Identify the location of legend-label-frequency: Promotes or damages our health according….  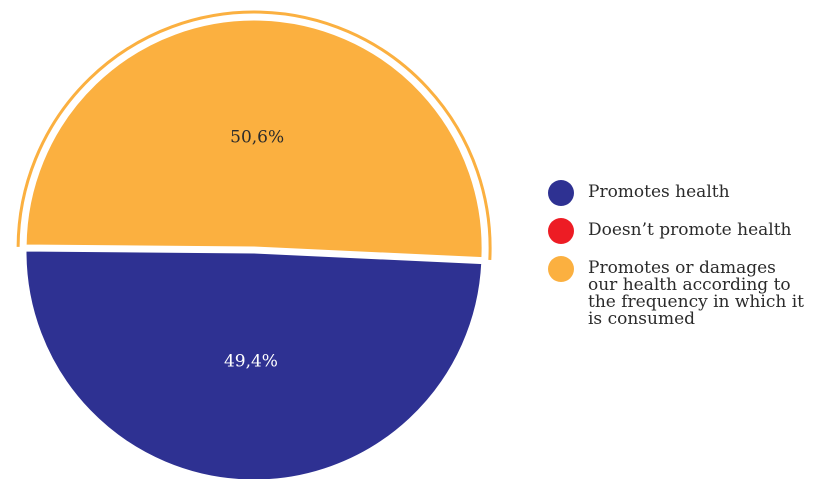
(696, 293).